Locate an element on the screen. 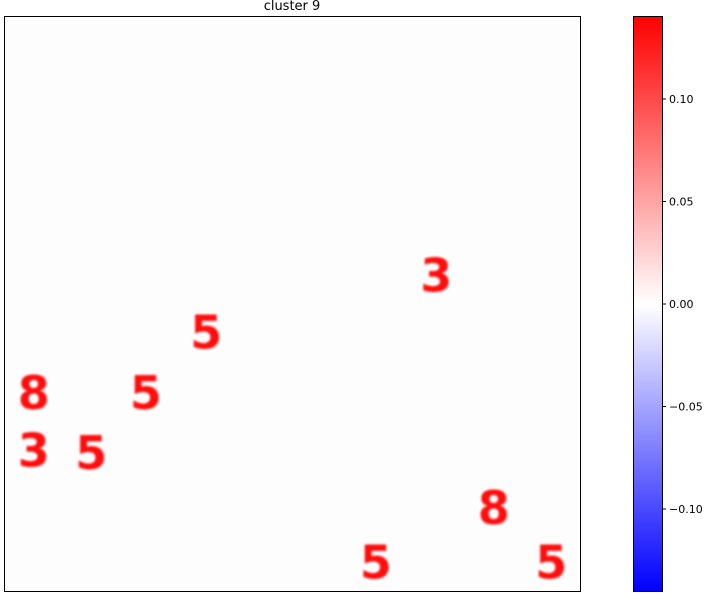 Image resolution: width=722 pixels, height=594 pixels. colorbar-ticks: −0.10 −0.05 0.00 0.05 0.10 is located at coordinates (682, 304).